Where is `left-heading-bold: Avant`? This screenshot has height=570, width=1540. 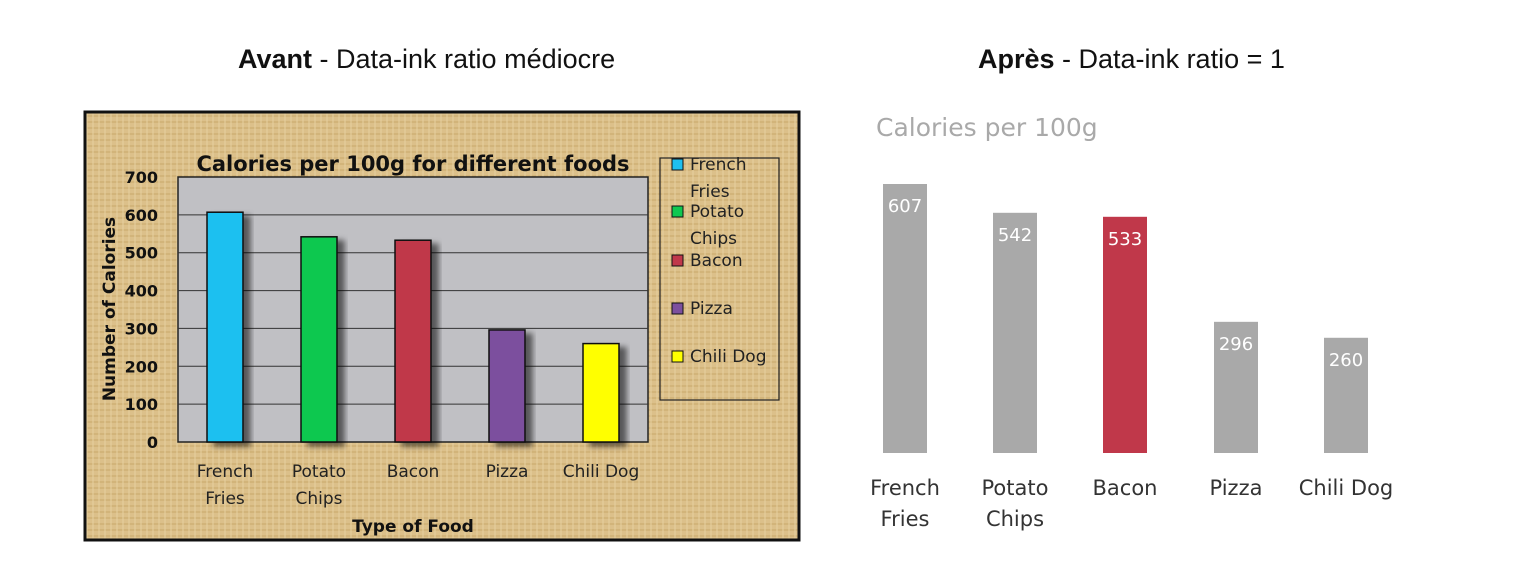 left-heading-bold: Avant is located at coordinates (275, 59).